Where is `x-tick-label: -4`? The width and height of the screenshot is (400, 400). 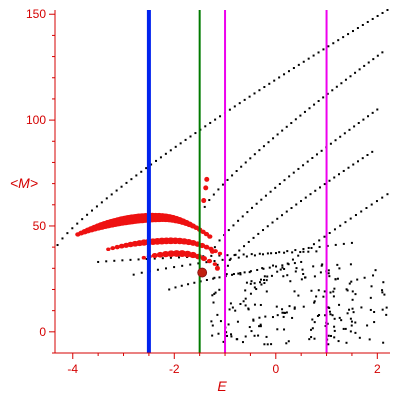
x-tick-label: -4 is located at coordinates (72, 369).